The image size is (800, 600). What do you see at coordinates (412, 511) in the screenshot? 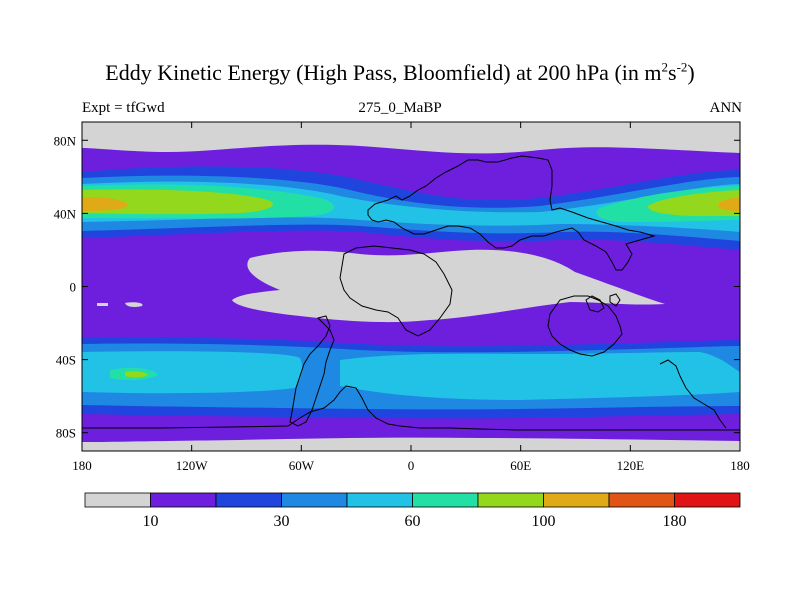
I see `colorbar: 10 30 60 100 180` at bounding box center [412, 511].